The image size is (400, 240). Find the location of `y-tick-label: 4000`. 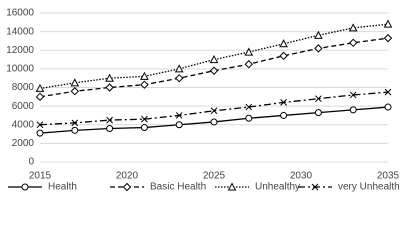

y-tick-label: 4000 is located at coordinates (23, 124).